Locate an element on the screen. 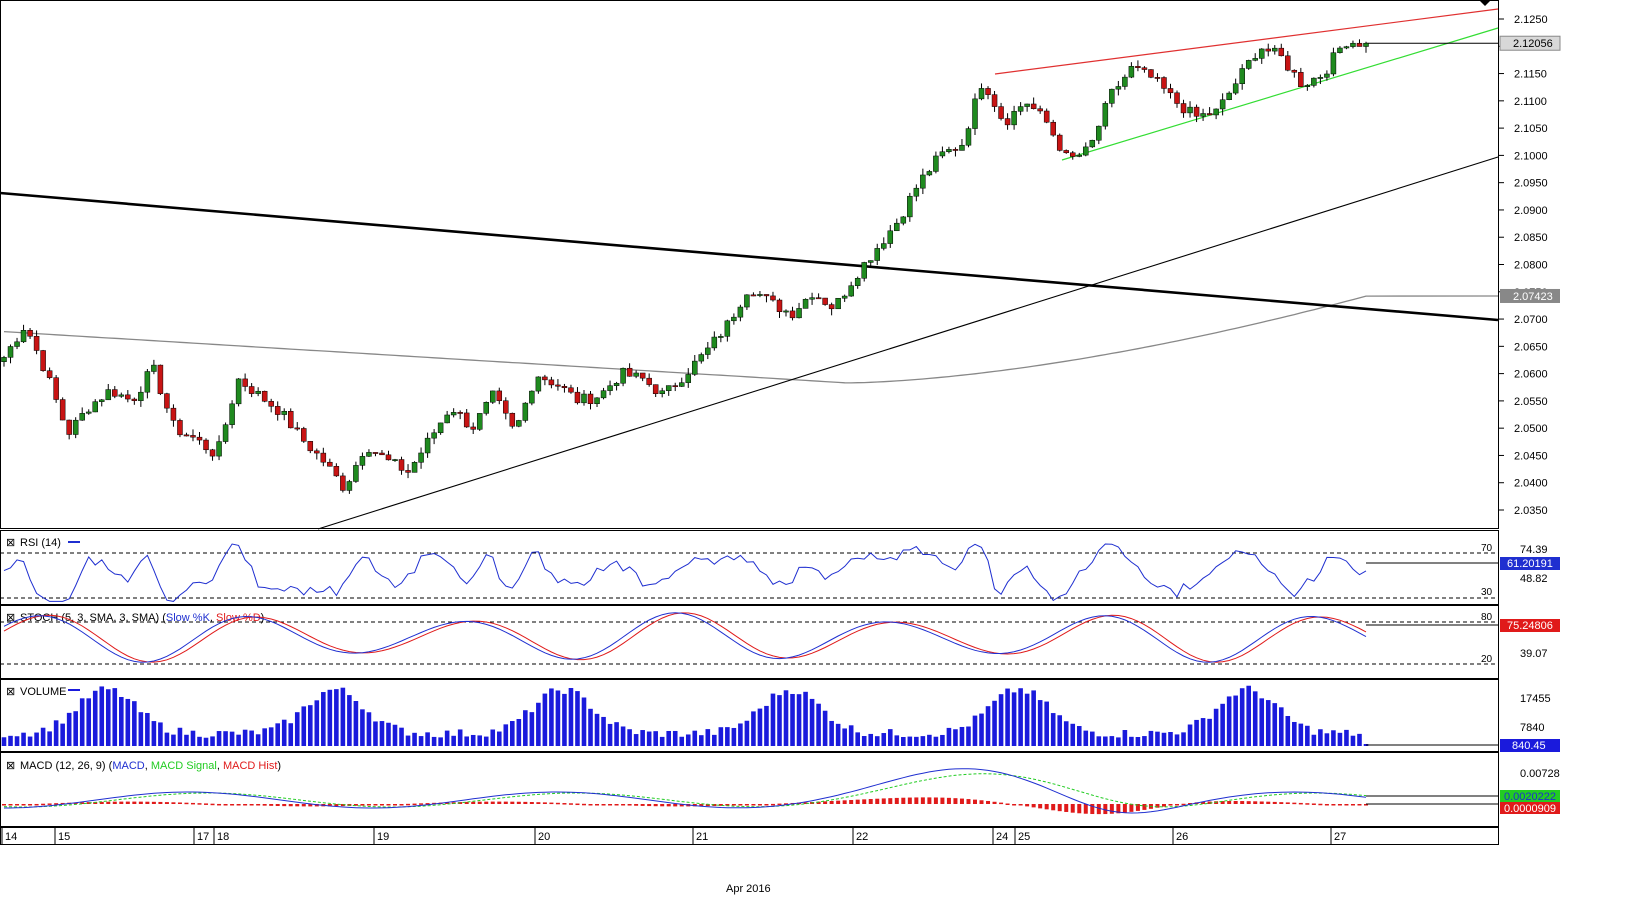  stoch-close-icon: ⊠ is located at coordinates (10, 618).